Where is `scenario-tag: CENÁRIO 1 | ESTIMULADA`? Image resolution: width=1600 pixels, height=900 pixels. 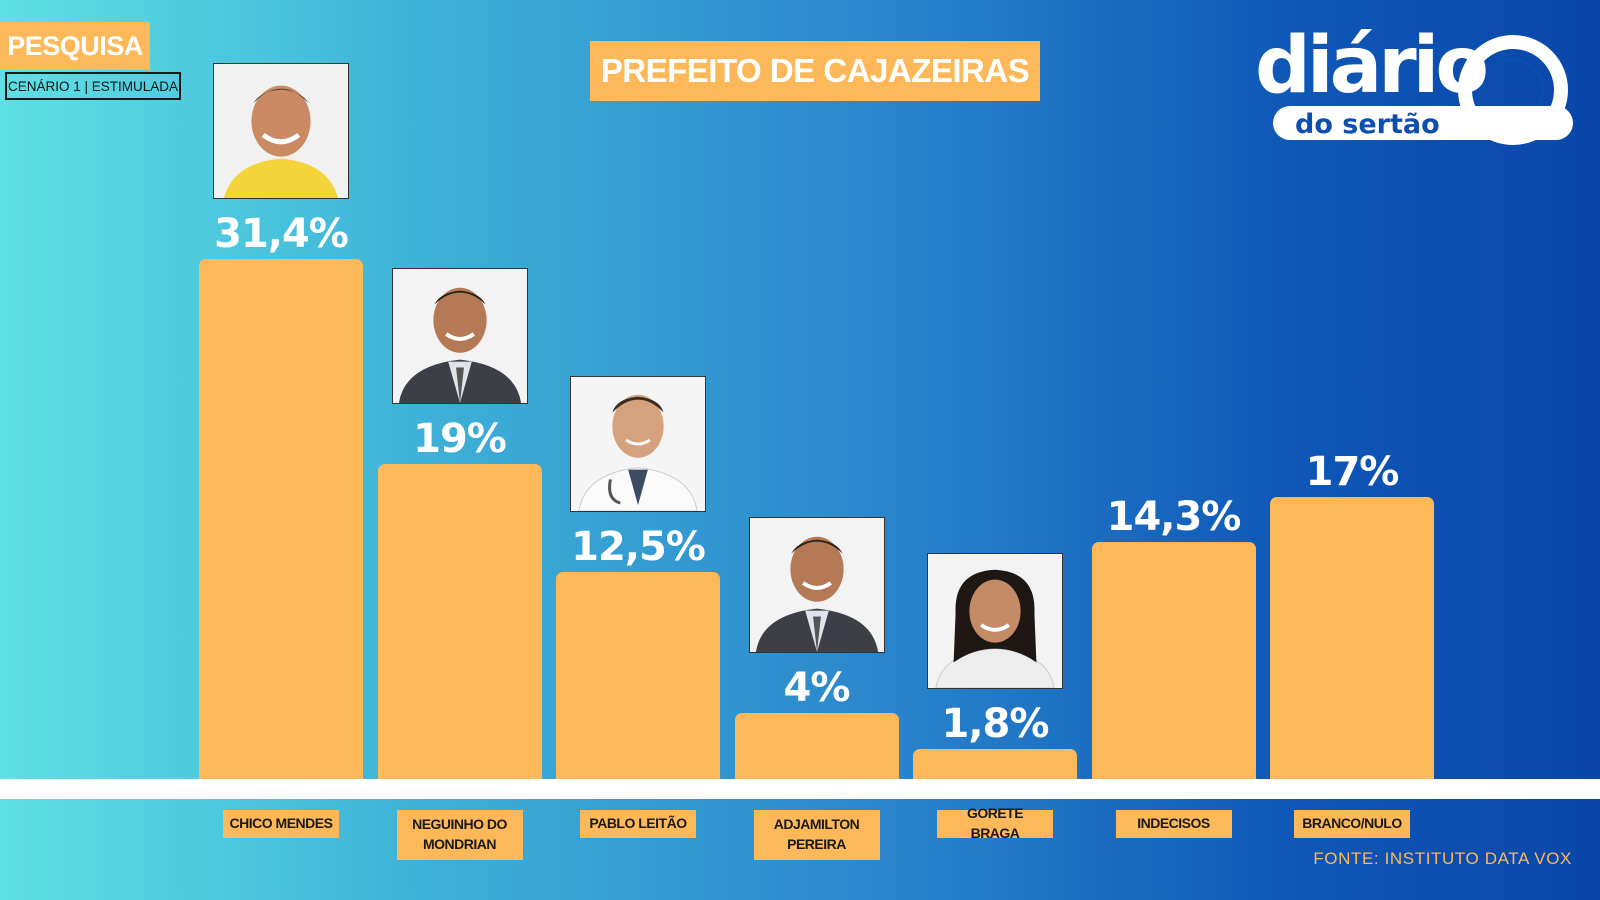
scenario-tag: CENÁRIO 1 | ESTIMULADA is located at coordinates (93, 86).